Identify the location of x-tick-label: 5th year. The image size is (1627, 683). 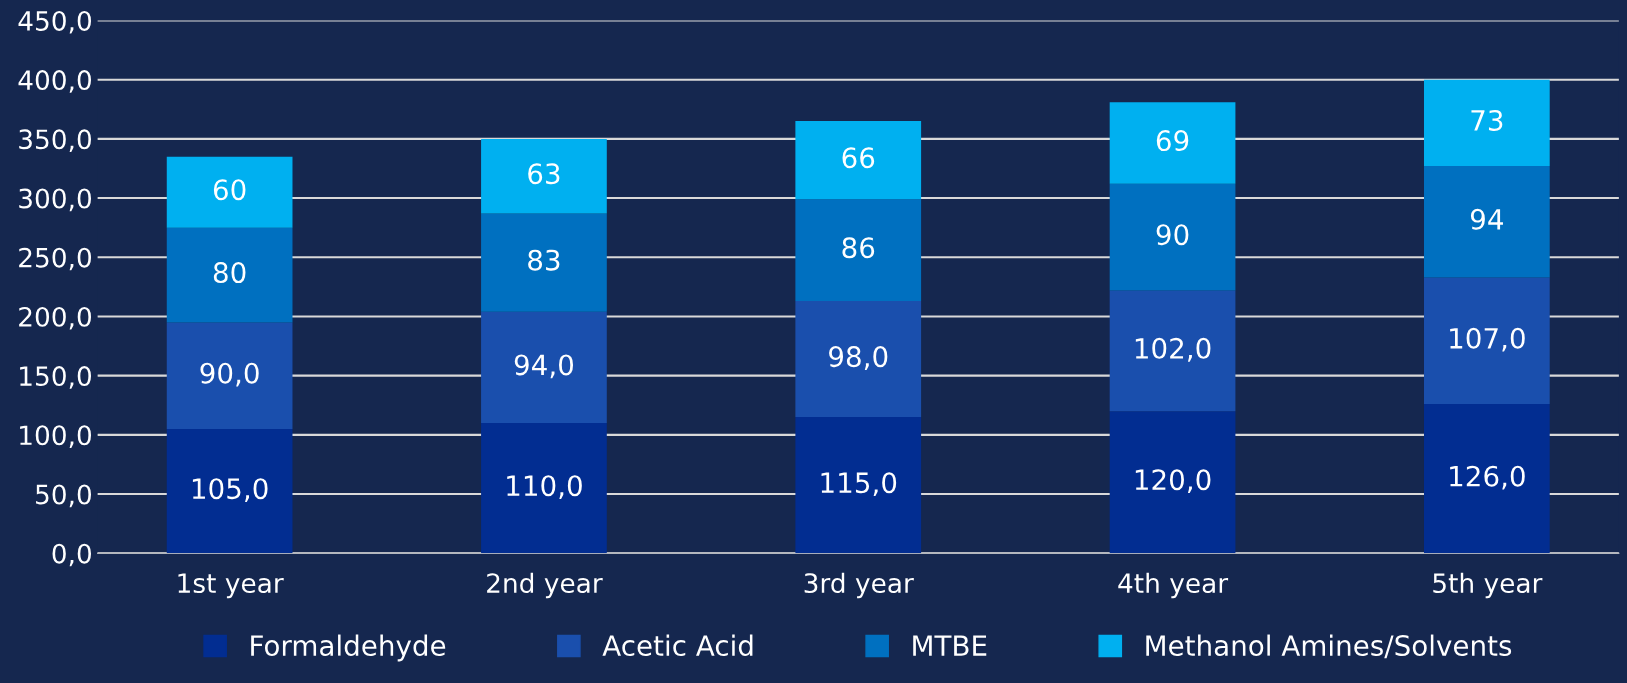
(1488, 585).